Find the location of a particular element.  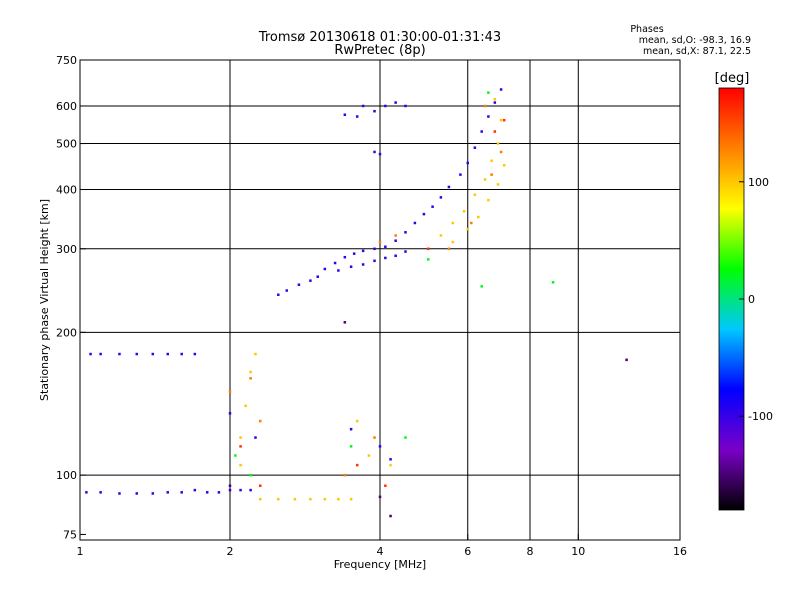

x-tick-label: 8 is located at coordinates (530, 551).